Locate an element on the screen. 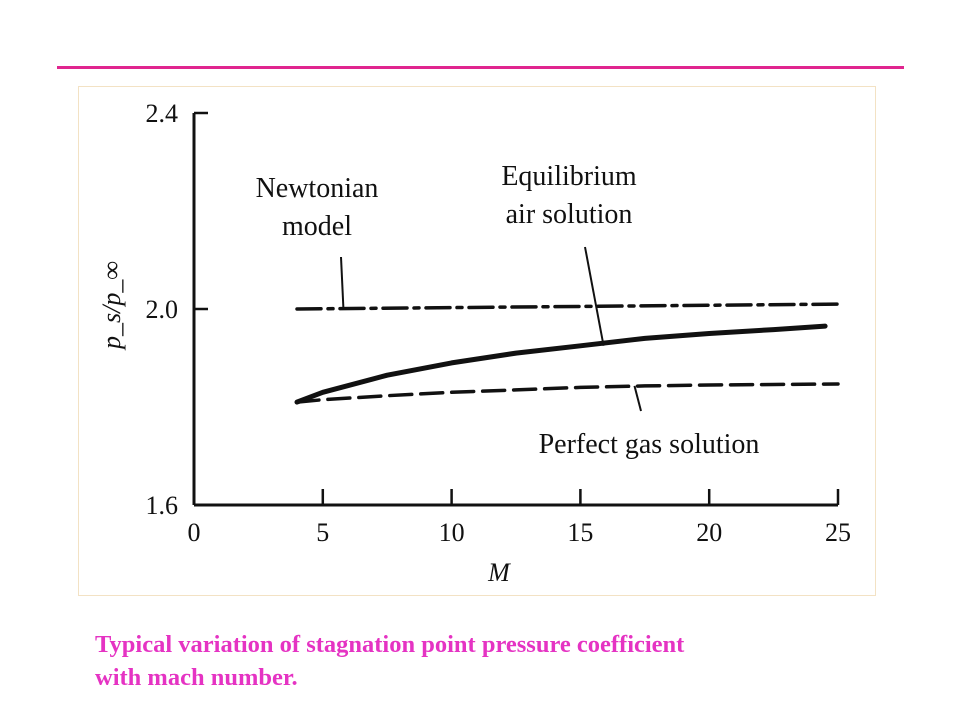  x-tick-label: 0 is located at coordinates (194, 532).